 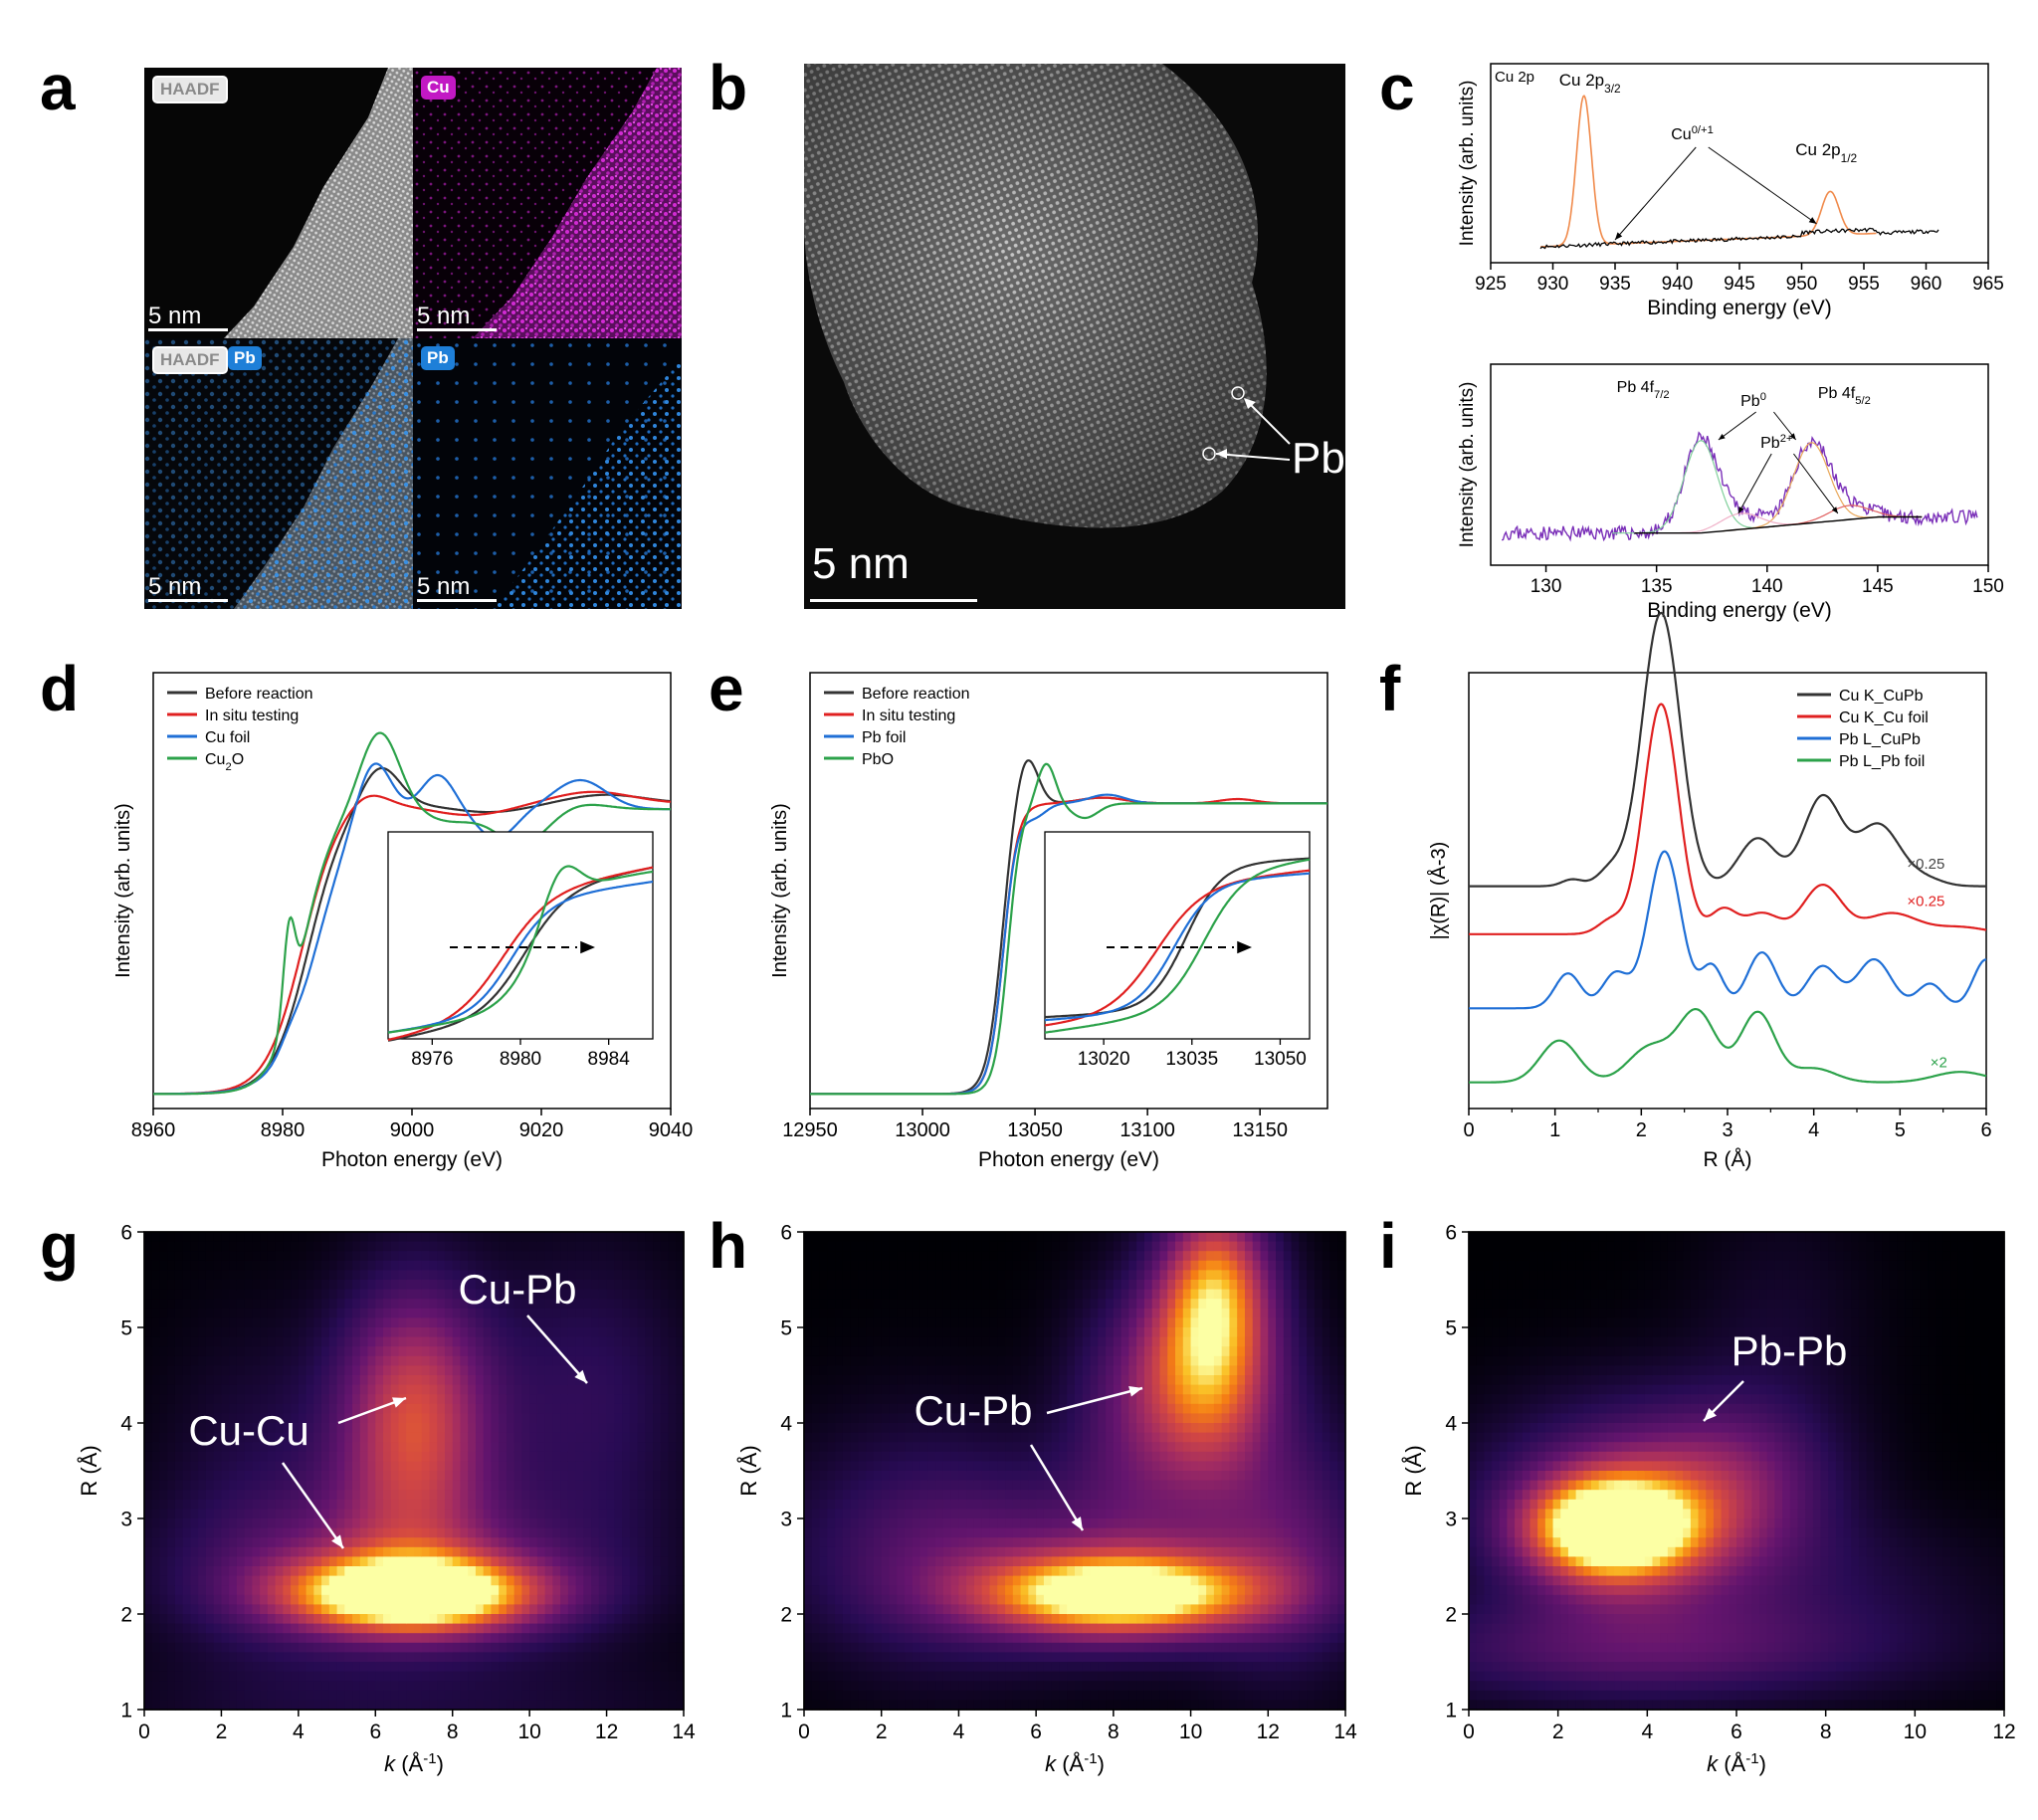 I want to click on panel-letter-c: c, so click(x=1397, y=87).